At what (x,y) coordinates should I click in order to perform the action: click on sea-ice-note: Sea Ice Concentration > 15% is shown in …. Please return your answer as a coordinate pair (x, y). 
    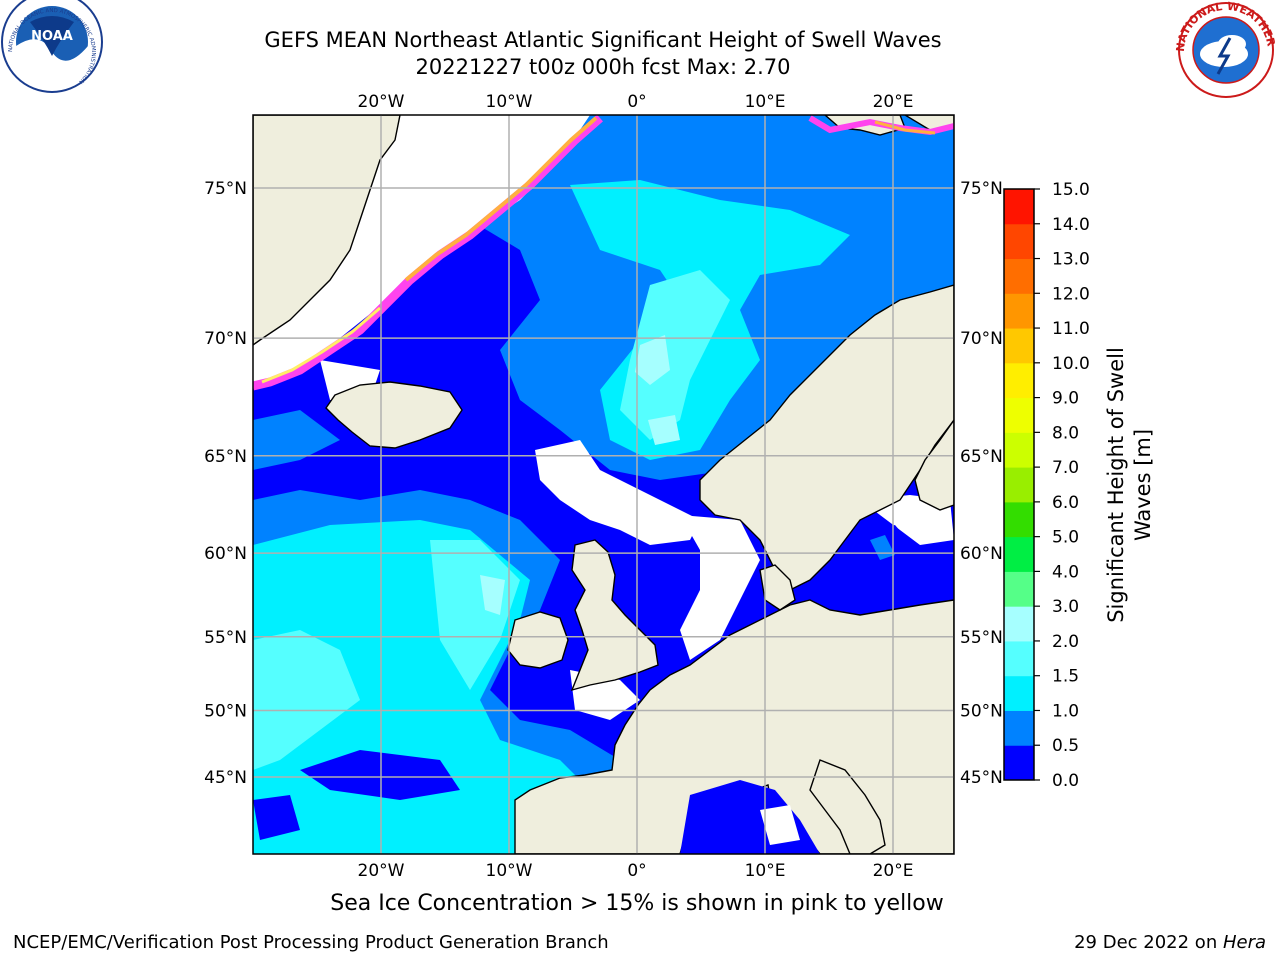
    Looking at the image, I should click on (637, 903).